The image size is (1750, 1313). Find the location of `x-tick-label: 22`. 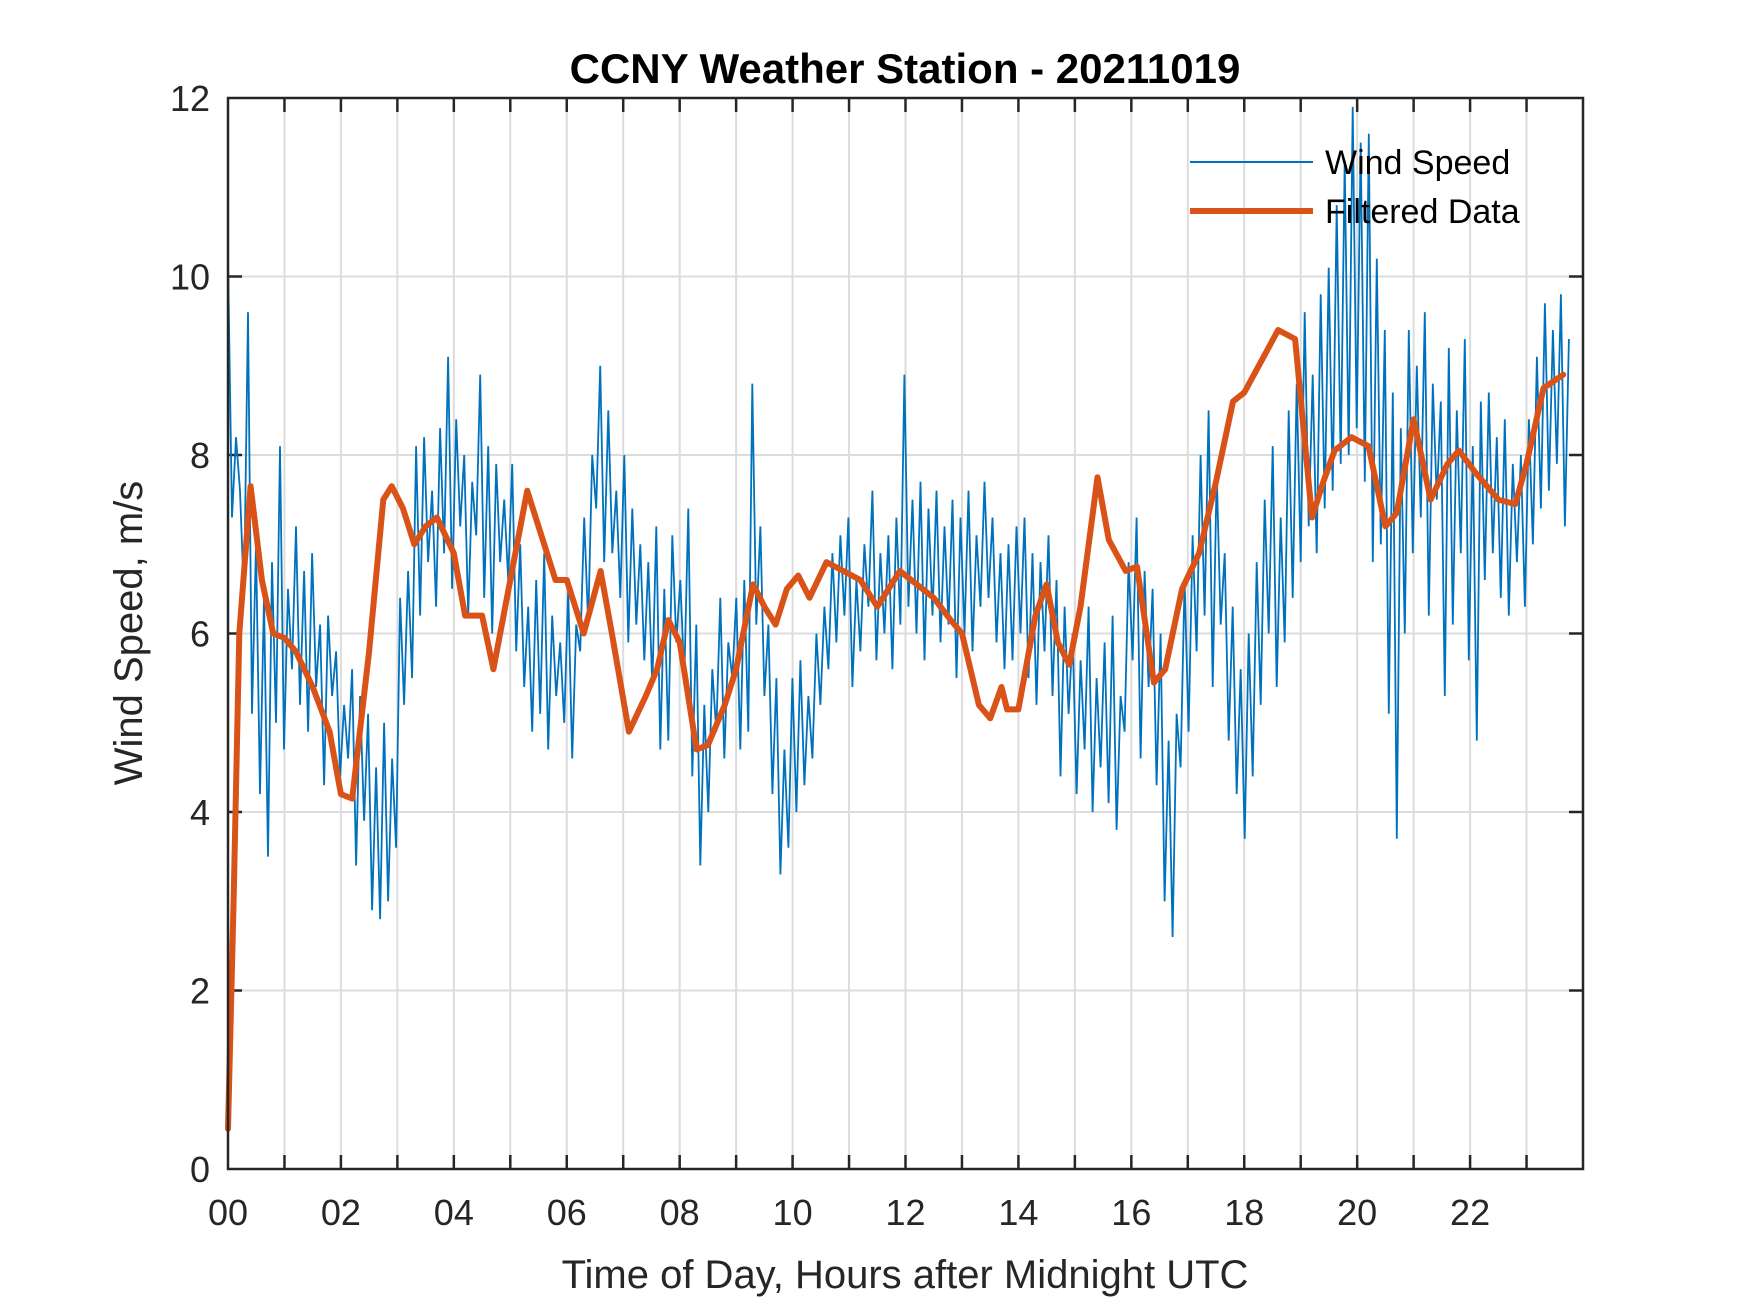

x-tick-label: 22 is located at coordinates (1470, 1212).